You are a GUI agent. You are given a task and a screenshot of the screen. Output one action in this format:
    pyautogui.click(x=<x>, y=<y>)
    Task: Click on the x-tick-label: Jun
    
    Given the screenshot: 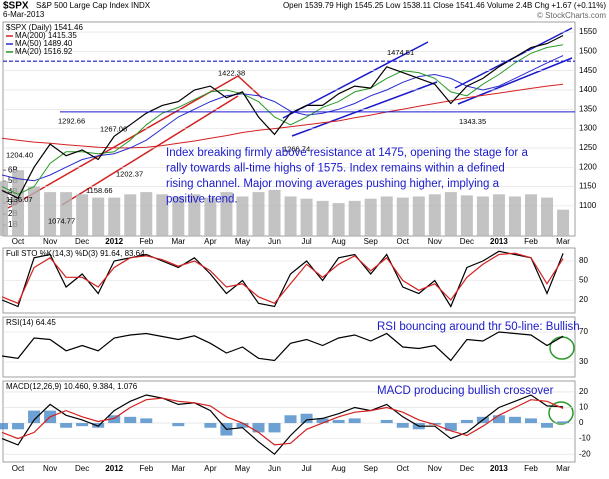 What is the action you would take?
    pyautogui.click(x=274, y=241)
    